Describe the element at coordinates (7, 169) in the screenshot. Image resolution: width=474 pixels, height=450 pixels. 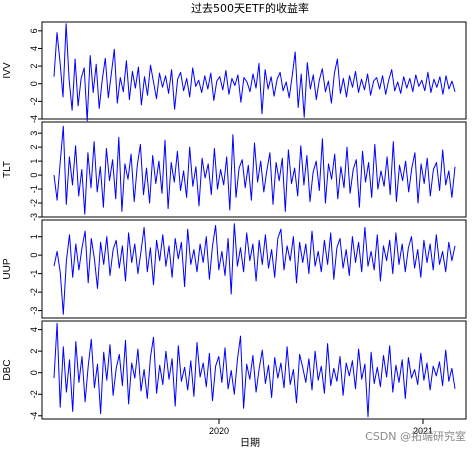
I see `series-label: TLT` at that location.